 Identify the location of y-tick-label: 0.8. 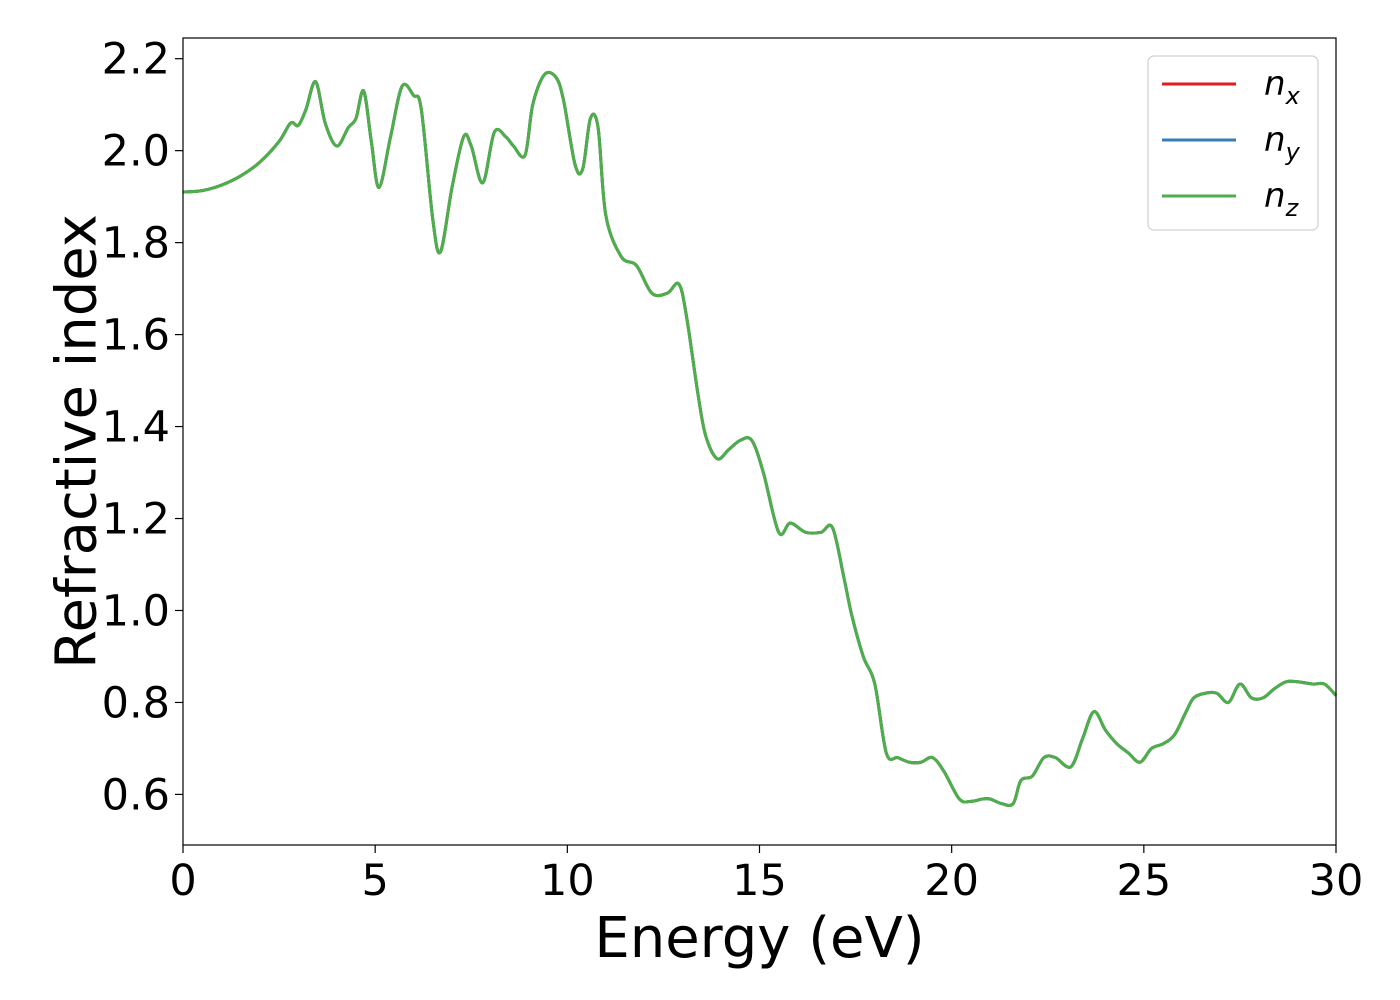
(136, 703).